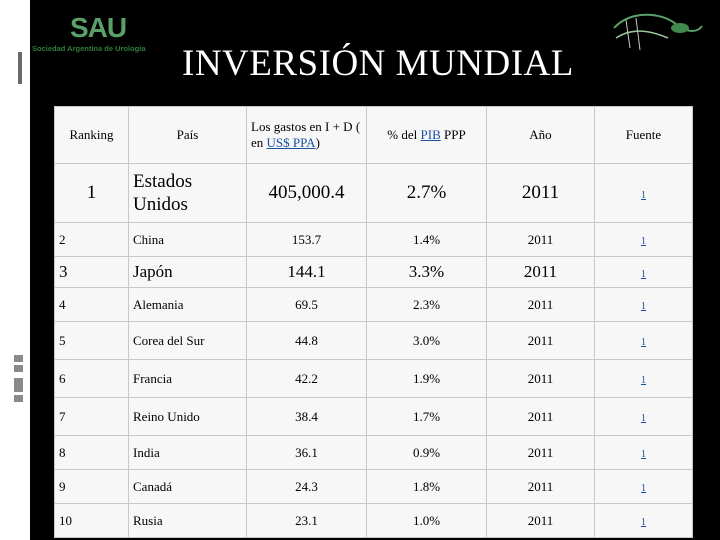 This screenshot has width=720, height=540. Describe the element at coordinates (18, 380) in the screenshot. I see `side-bar-decoration` at that location.